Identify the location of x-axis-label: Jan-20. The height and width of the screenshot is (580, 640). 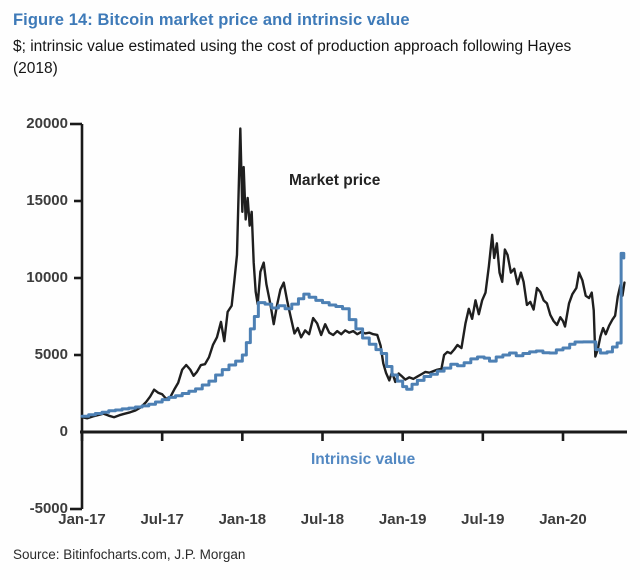
(563, 519).